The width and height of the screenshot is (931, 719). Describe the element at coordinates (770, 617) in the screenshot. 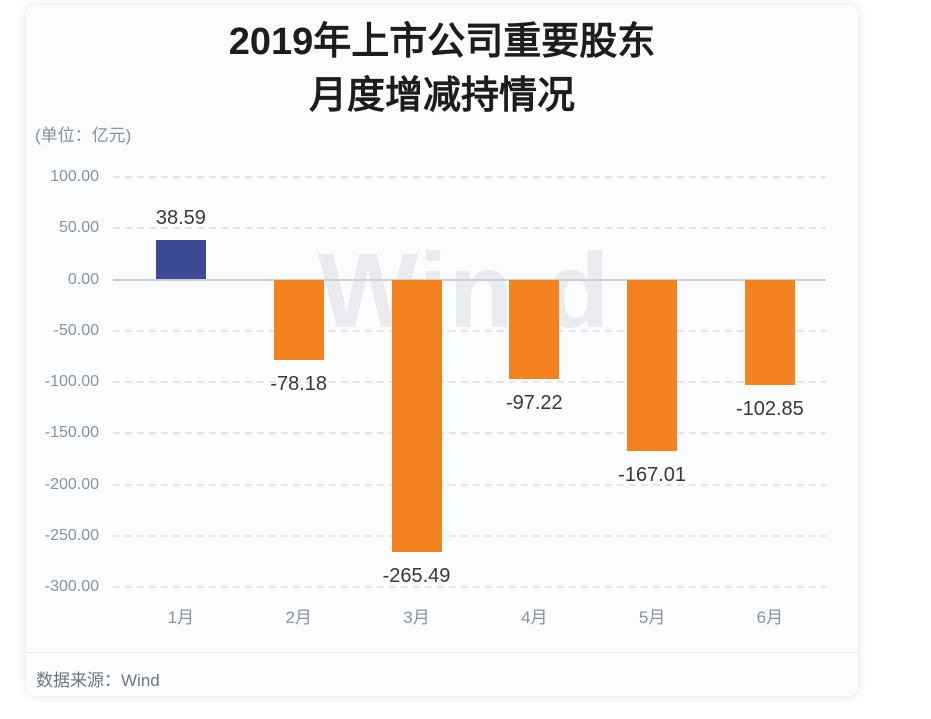

I see `x-axis-tick-label: 6月` at that location.